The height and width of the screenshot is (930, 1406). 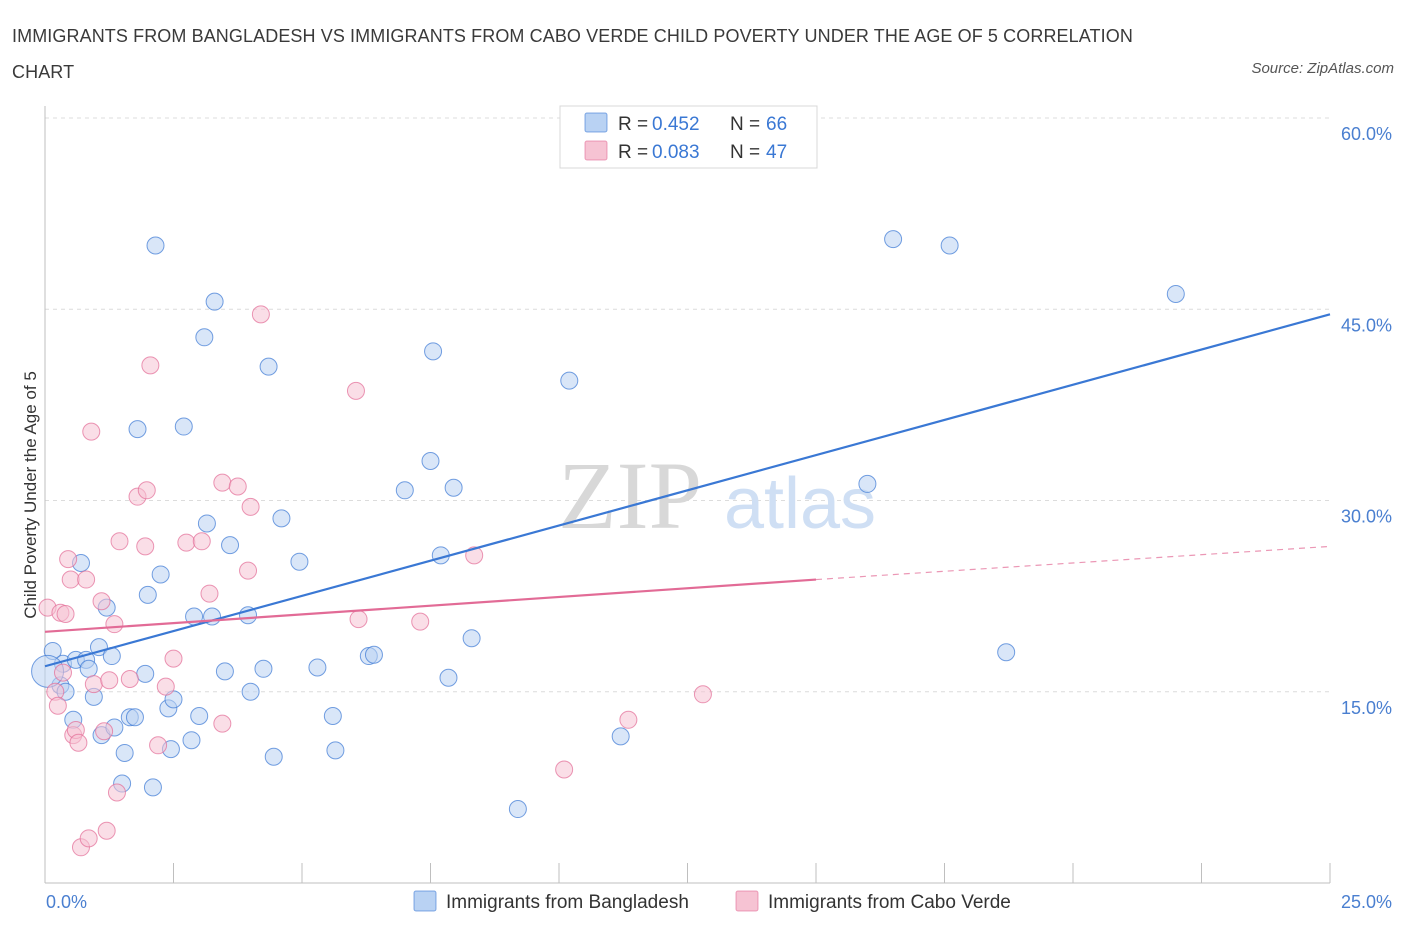 I want to click on x-tick-label: 25.0%, so click(x=1366, y=902).